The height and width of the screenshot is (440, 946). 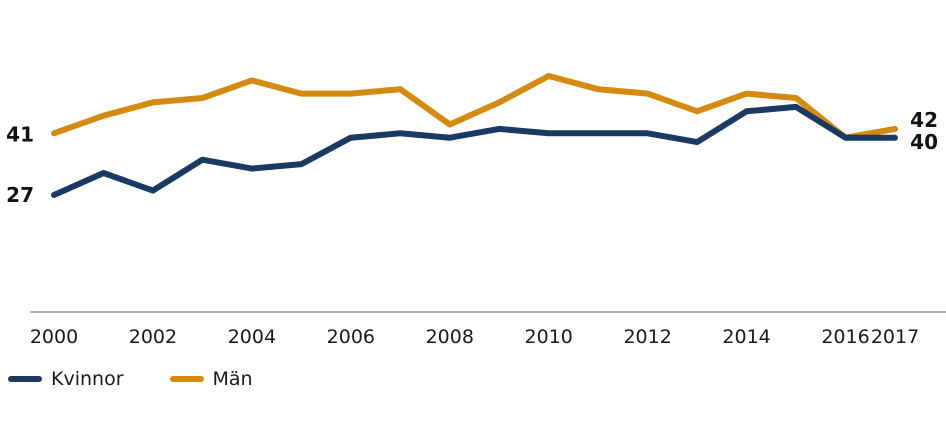 I want to click on series-line-man, so click(x=474, y=107).